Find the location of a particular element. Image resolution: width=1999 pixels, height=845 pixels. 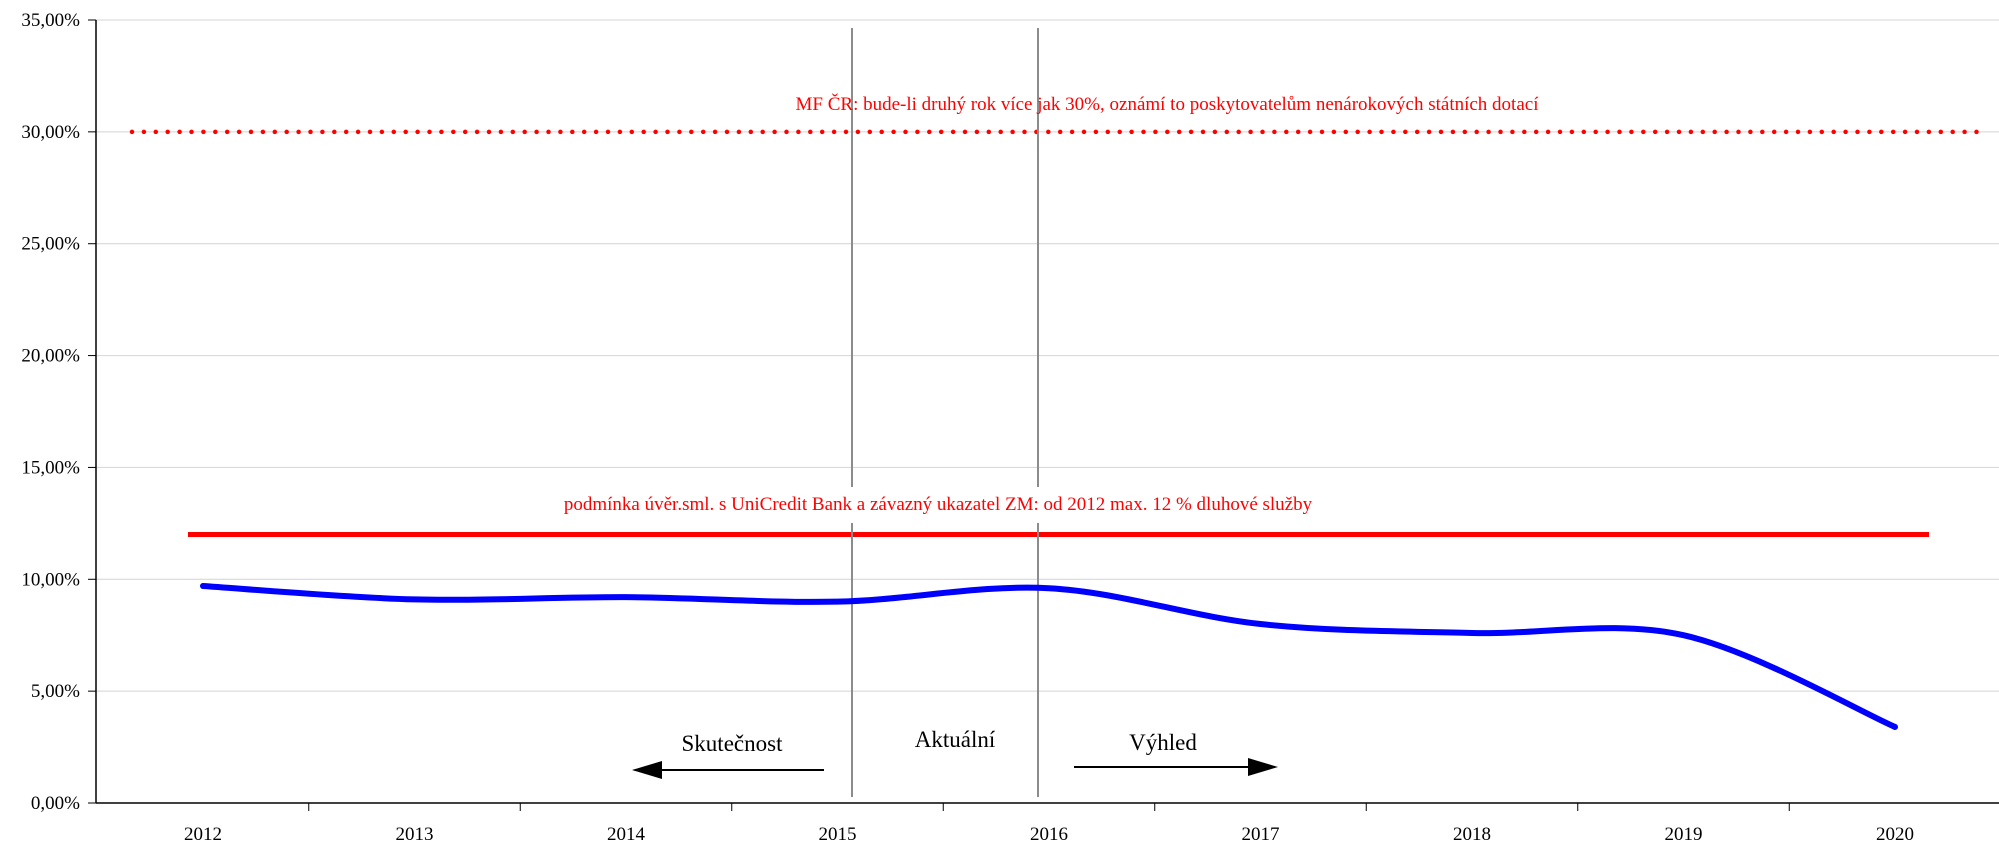

y-tick-label: 35,00% is located at coordinates (50, 20).